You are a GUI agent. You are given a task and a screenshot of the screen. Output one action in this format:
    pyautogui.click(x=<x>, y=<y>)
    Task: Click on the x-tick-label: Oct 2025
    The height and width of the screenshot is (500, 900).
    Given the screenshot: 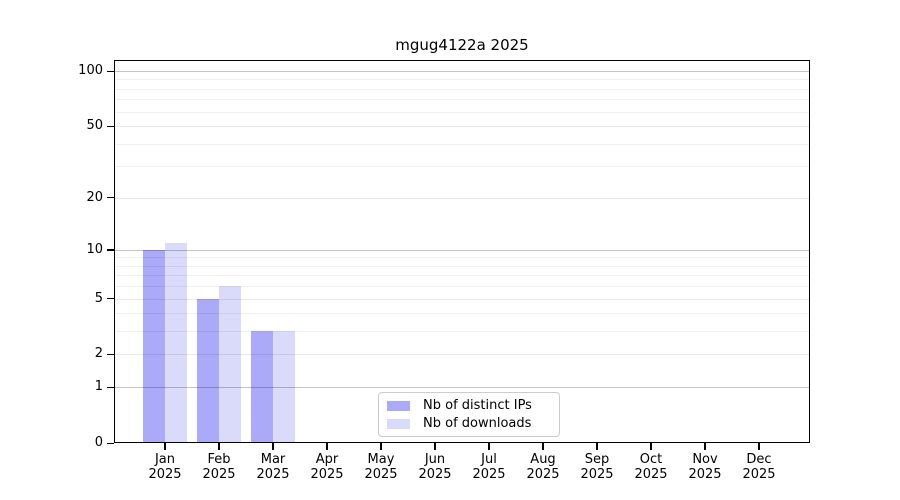 What is the action you would take?
    pyautogui.click(x=651, y=467)
    